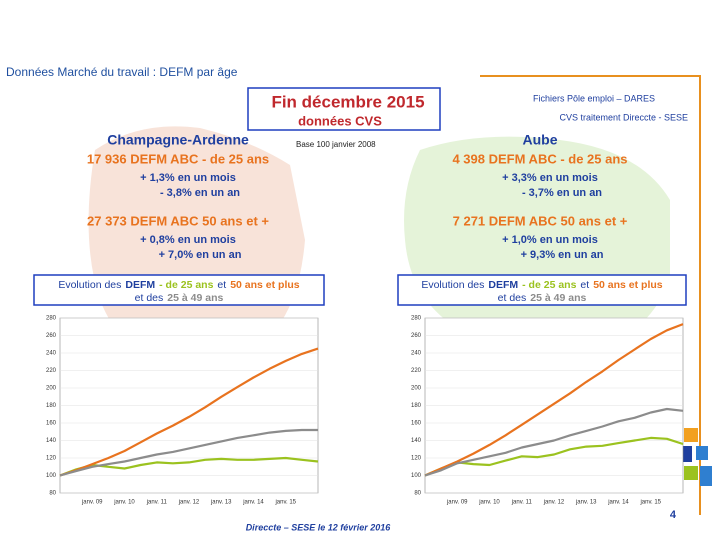 Image resolution: width=720 pixels, height=540 pixels. I want to click on stat-headline: 17 936 DEFM ABC - de 25 ans, so click(178, 158).